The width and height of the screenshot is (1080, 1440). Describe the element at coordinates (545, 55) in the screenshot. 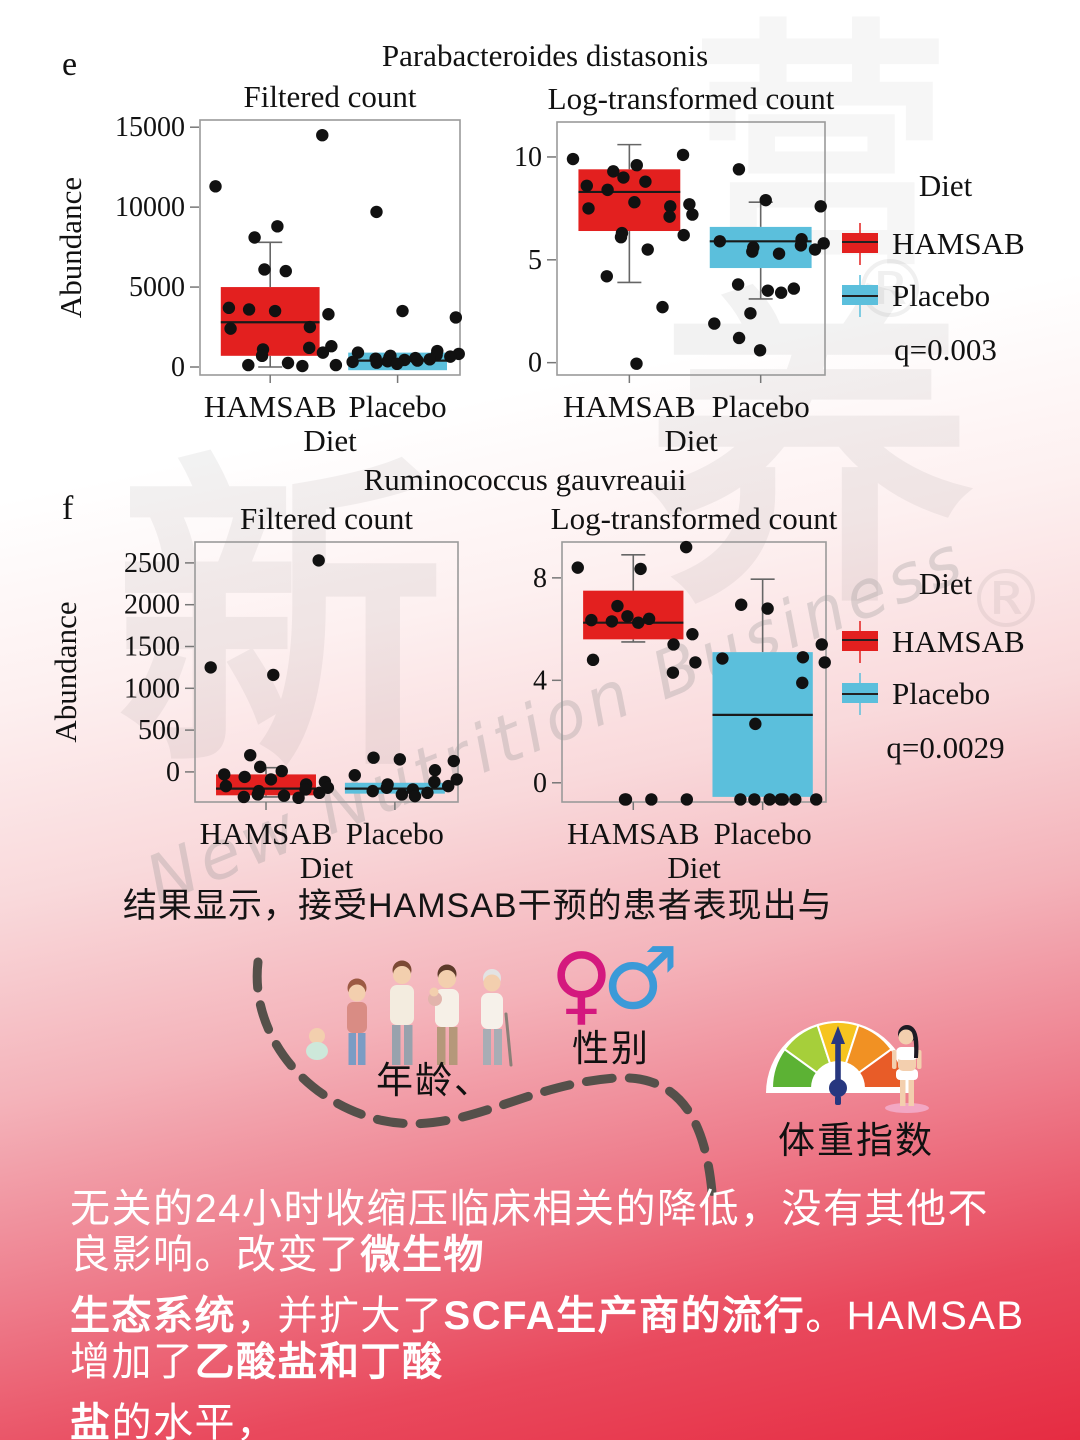

I see `panel-e-title: Parabacteroides distasonis` at that location.